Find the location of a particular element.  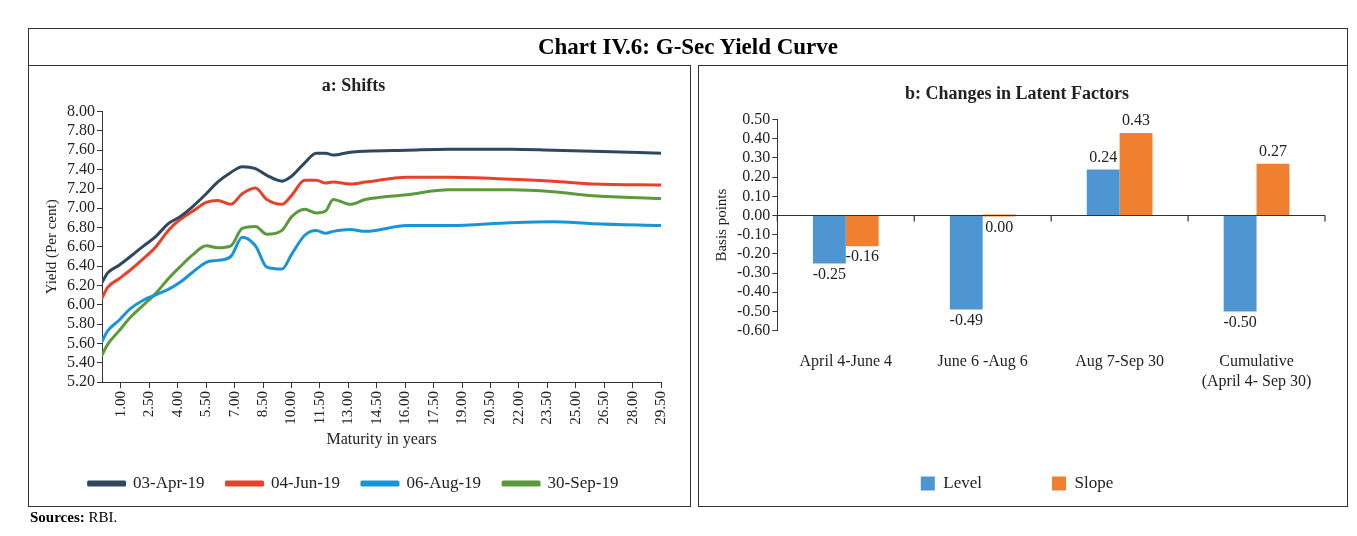

y-tick-label: 6.20 is located at coordinates (81, 284).